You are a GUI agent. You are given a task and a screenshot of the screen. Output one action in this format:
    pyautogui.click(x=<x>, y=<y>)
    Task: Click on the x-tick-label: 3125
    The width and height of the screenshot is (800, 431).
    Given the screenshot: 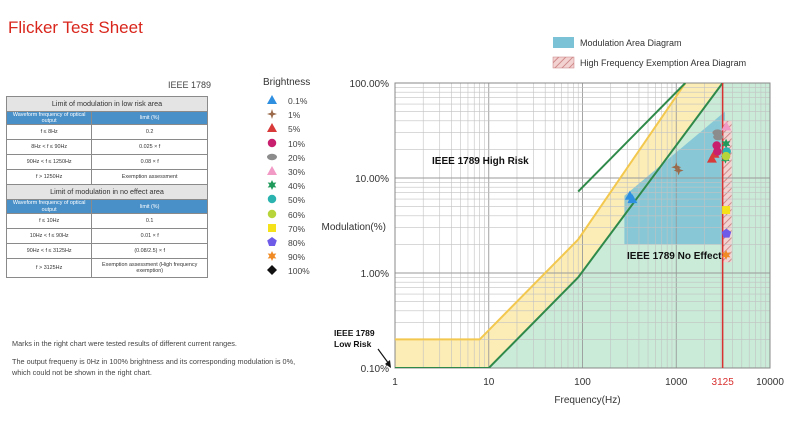 What is the action you would take?
    pyautogui.click(x=723, y=382)
    